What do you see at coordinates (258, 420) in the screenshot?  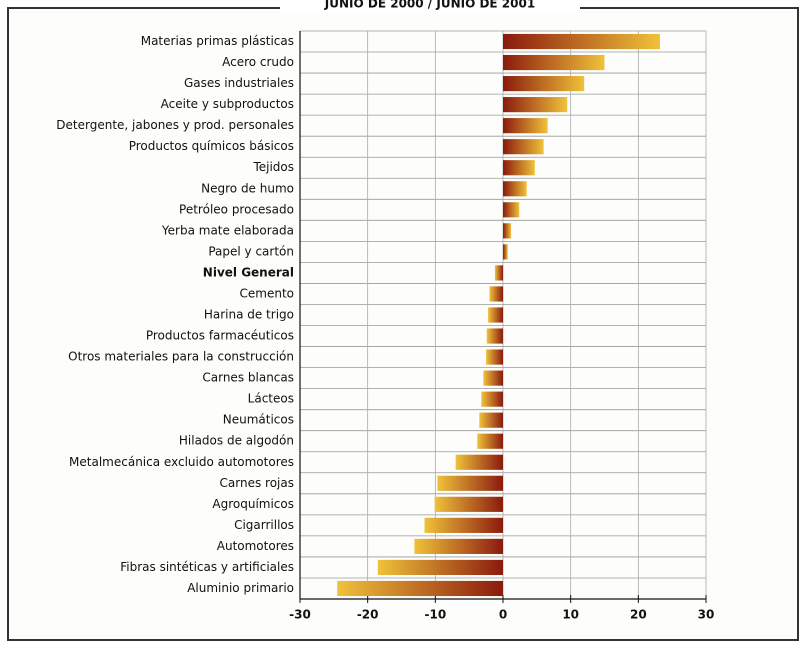 I see `y-tick-label: Neumáticos` at bounding box center [258, 420].